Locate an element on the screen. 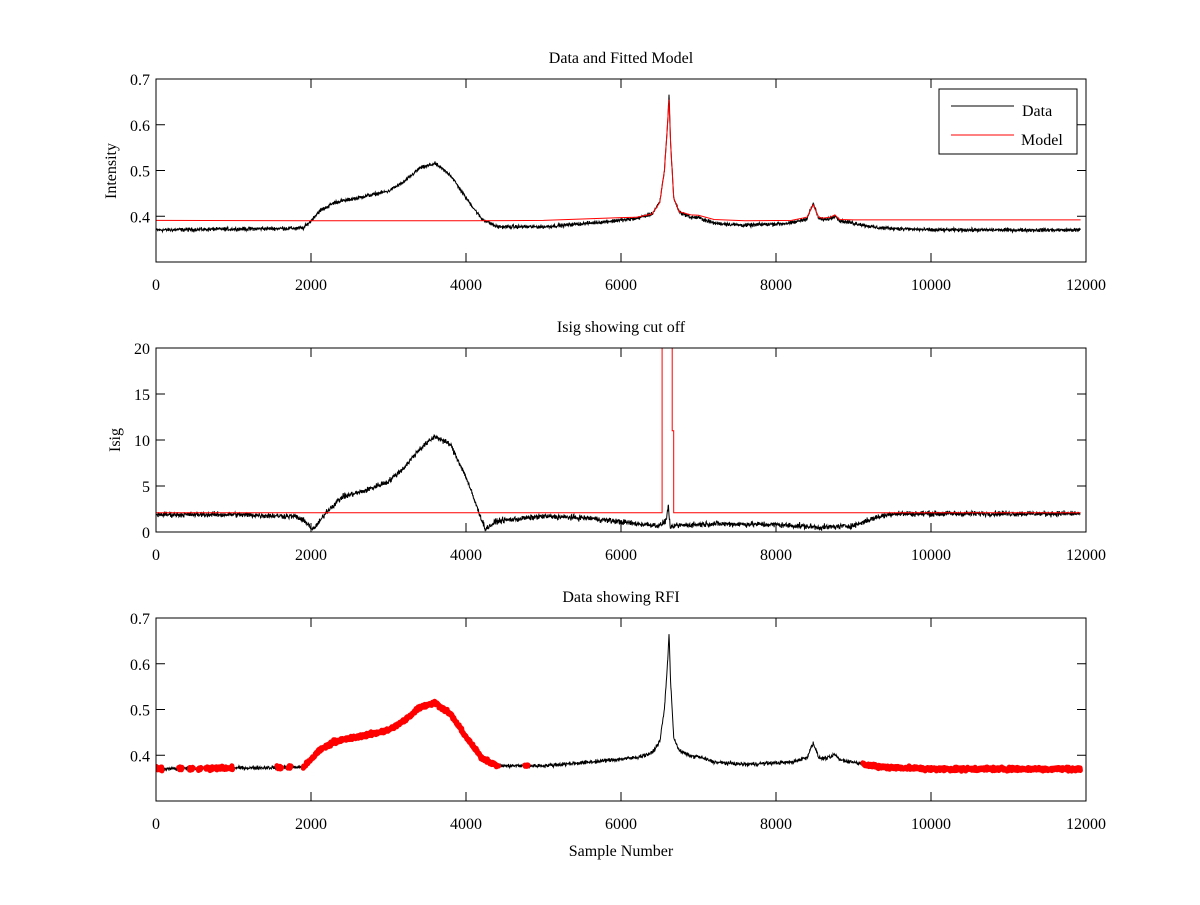  legend-label-data: Data is located at coordinates (1037, 111).